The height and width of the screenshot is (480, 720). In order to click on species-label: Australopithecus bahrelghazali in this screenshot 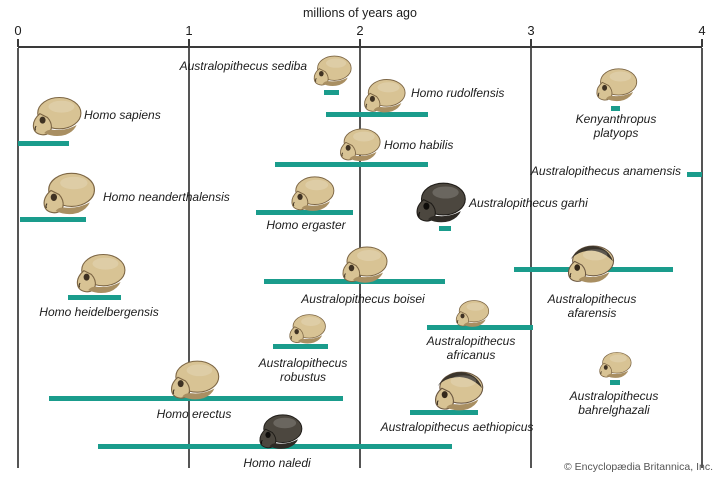, I will do `click(614, 403)`.